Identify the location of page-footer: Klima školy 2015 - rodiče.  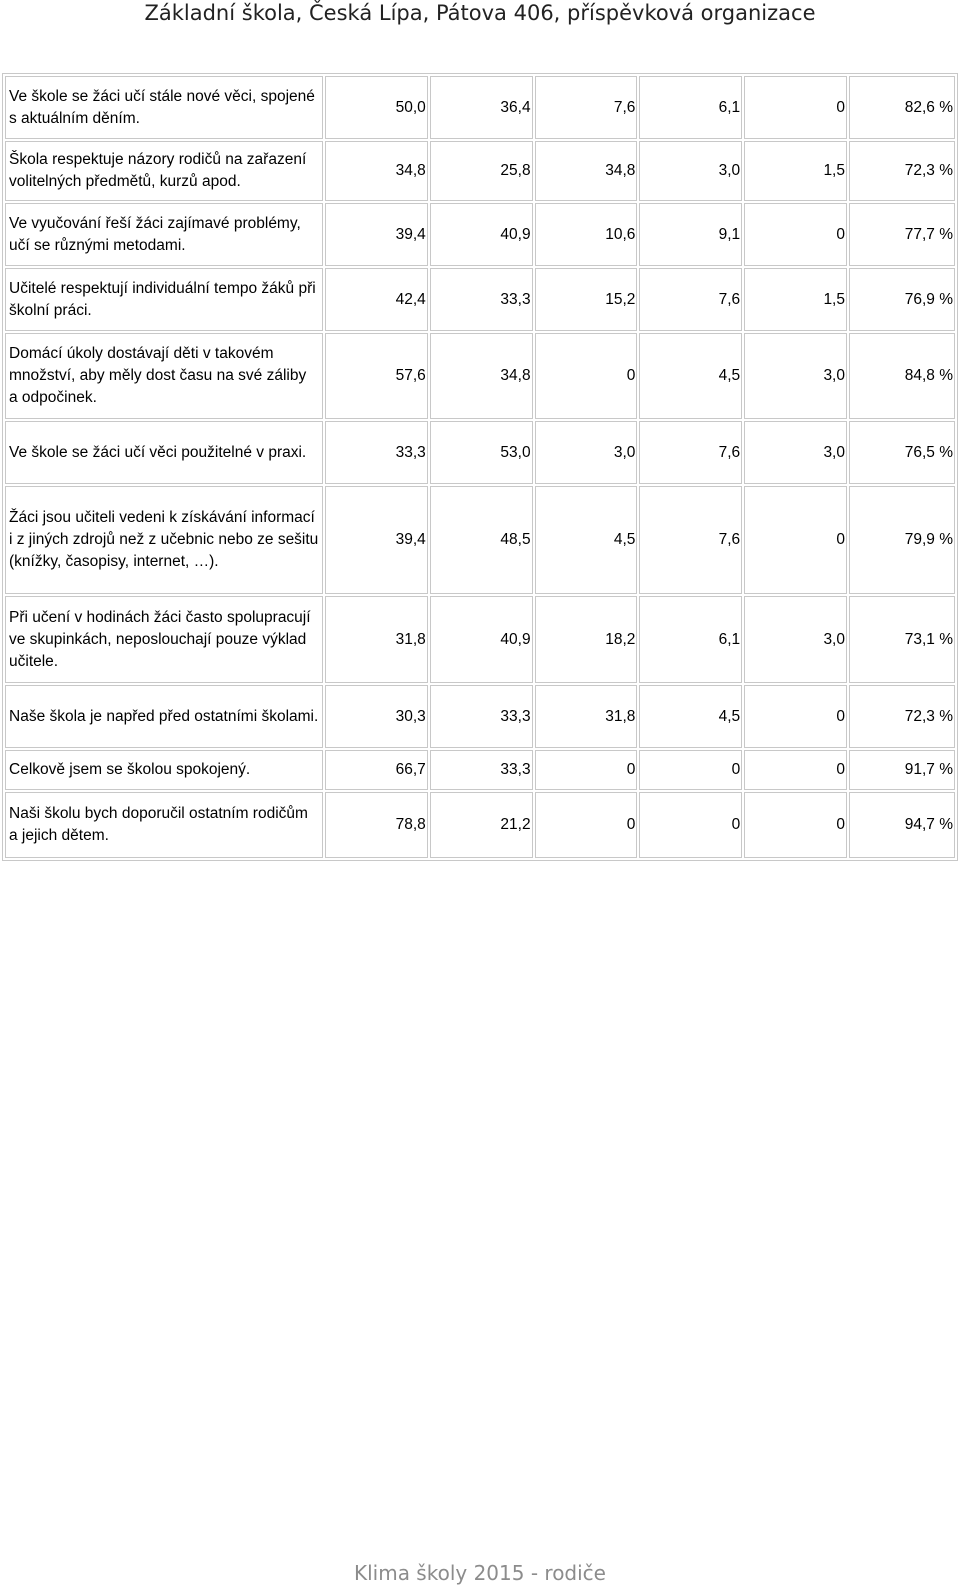
(479, 1573).